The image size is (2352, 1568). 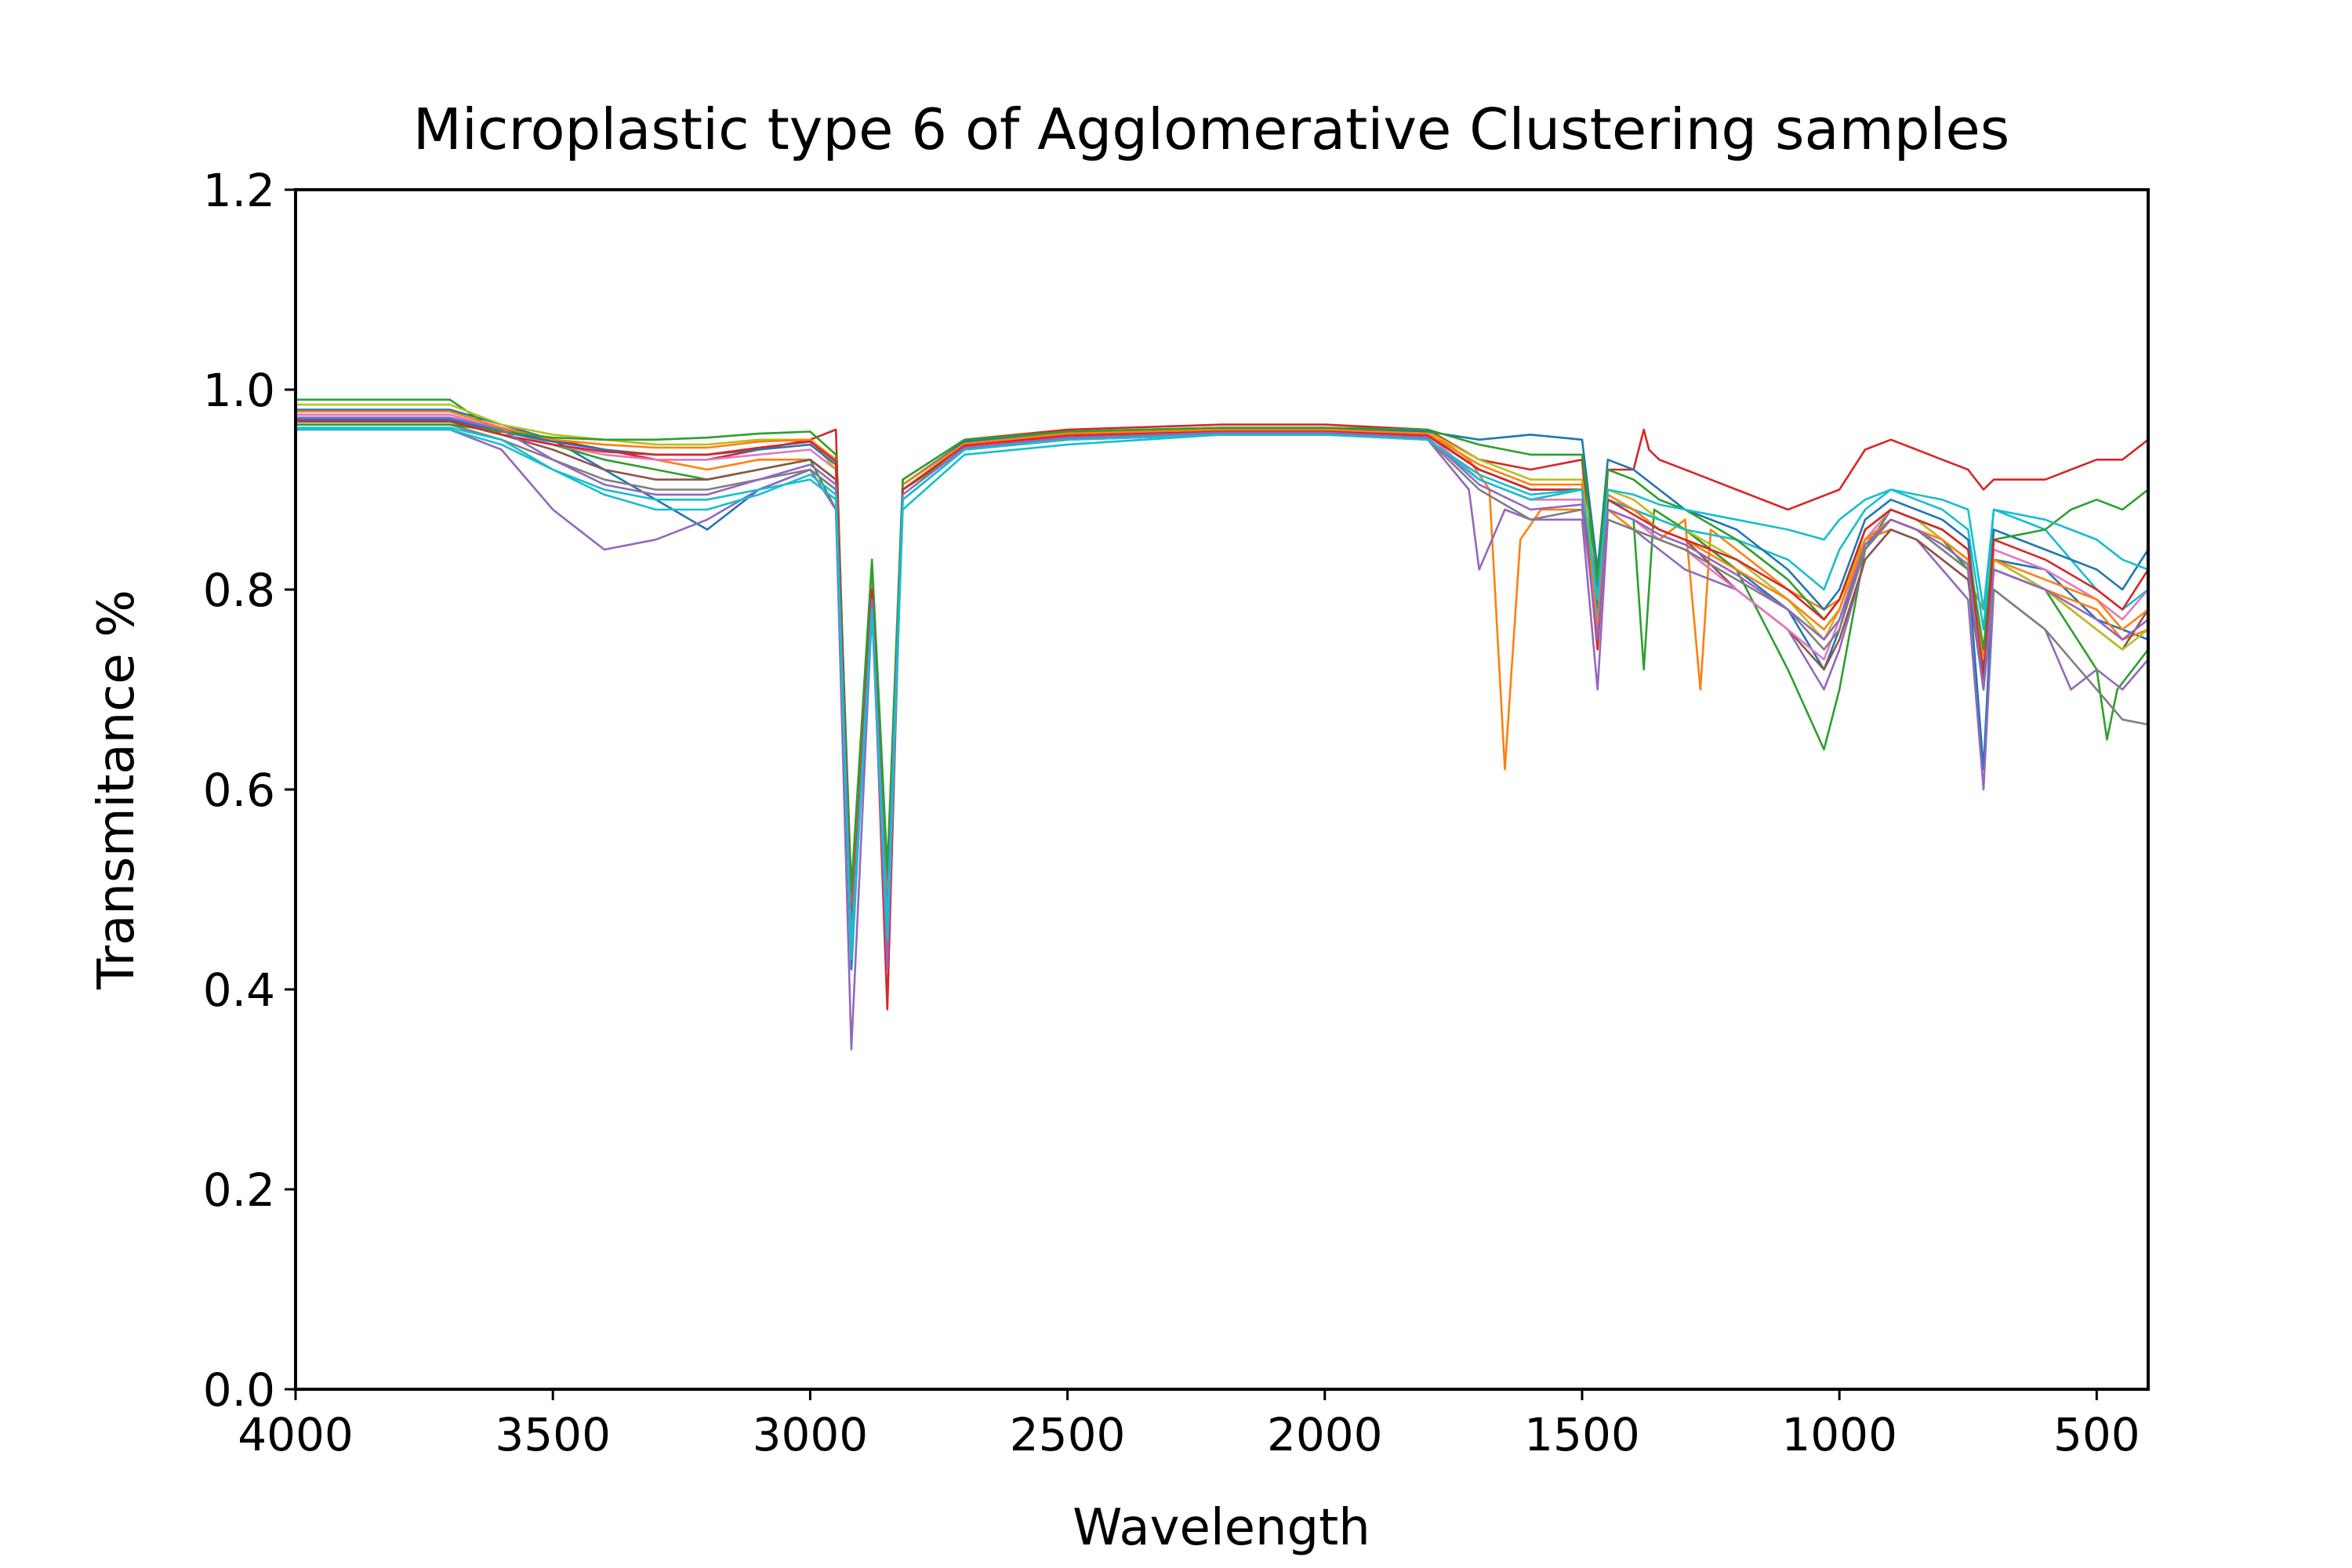 What do you see at coordinates (239, 990) in the screenshot?
I see `y-tick-label: 0.4` at bounding box center [239, 990].